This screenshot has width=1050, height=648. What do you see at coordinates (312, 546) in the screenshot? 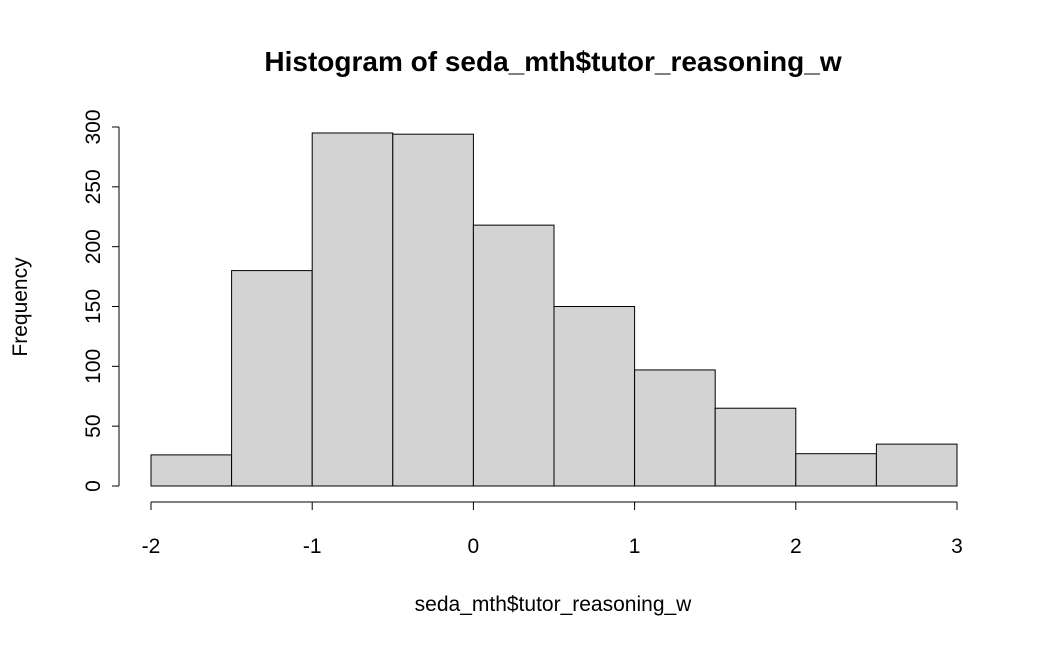
I see `x-tick-label: -1` at bounding box center [312, 546].